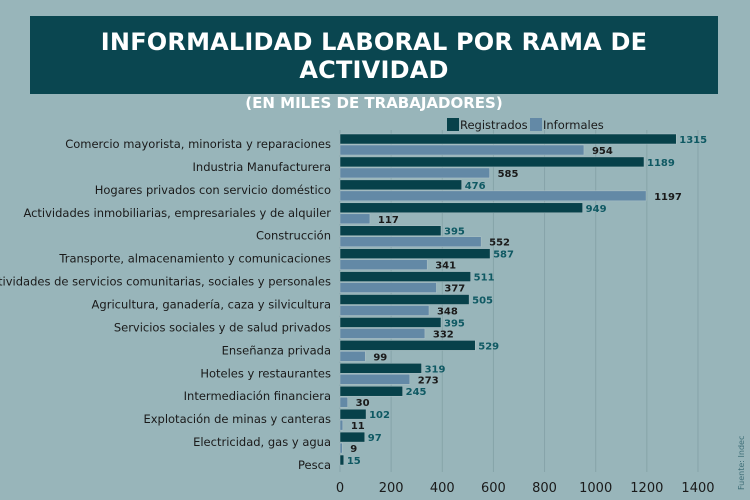  I want to click on data-label: 587, so click(503, 255).